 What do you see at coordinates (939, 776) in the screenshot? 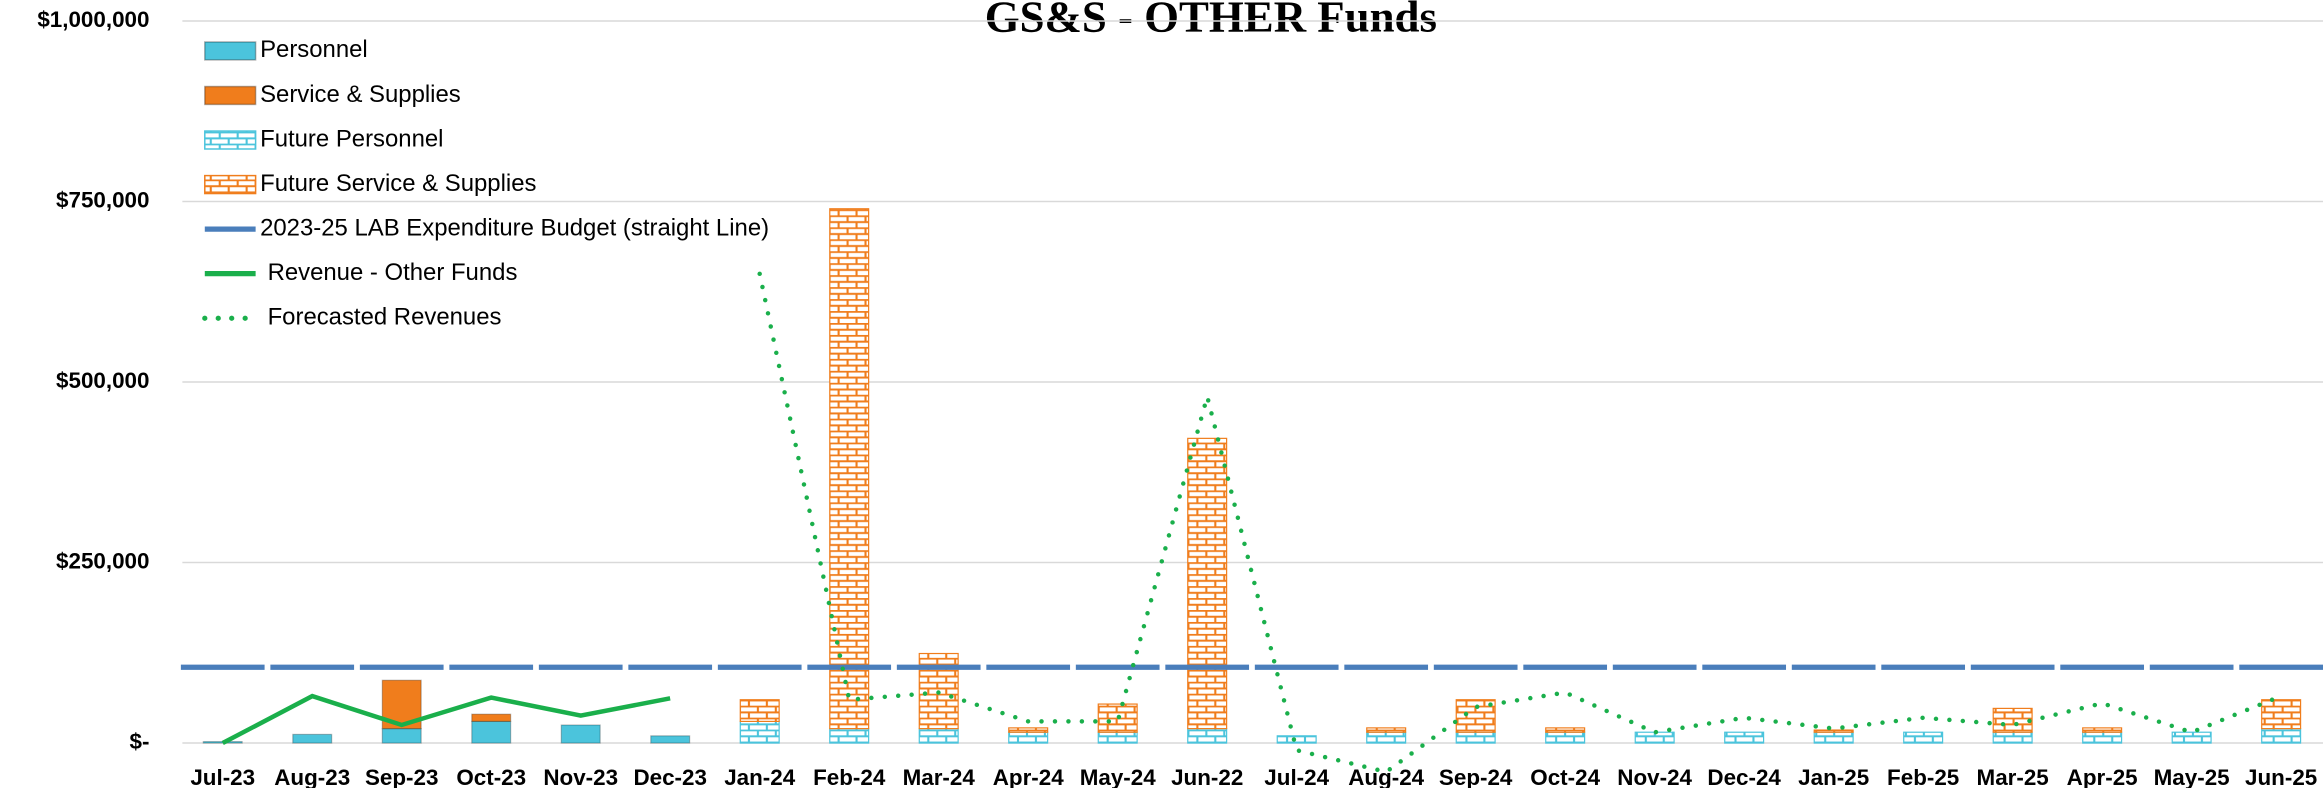
I see `x-tick-label: Mar-24` at bounding box center [939, 776].